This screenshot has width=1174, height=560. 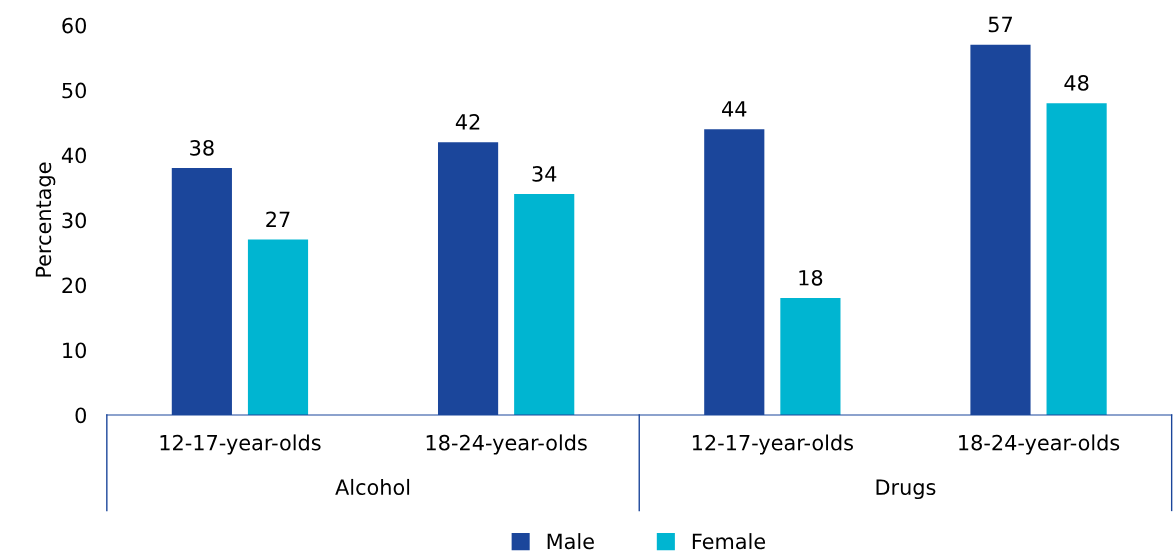 What do you see at coordinates (570, 541) in the screenshot?
I see `legend-label: Male` at bounding box center [570, 541].